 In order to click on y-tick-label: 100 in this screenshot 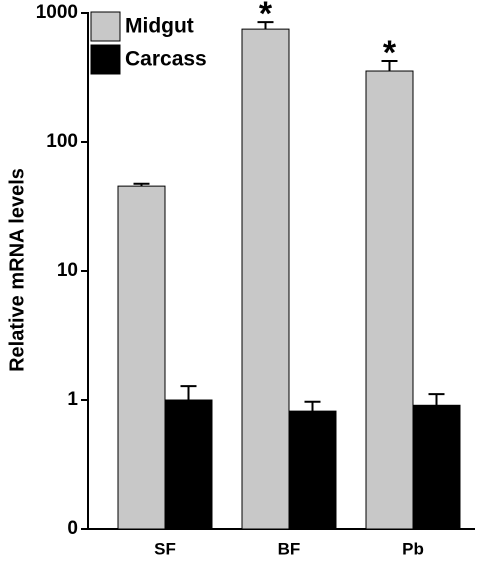, I will do `click(62, 141)`.